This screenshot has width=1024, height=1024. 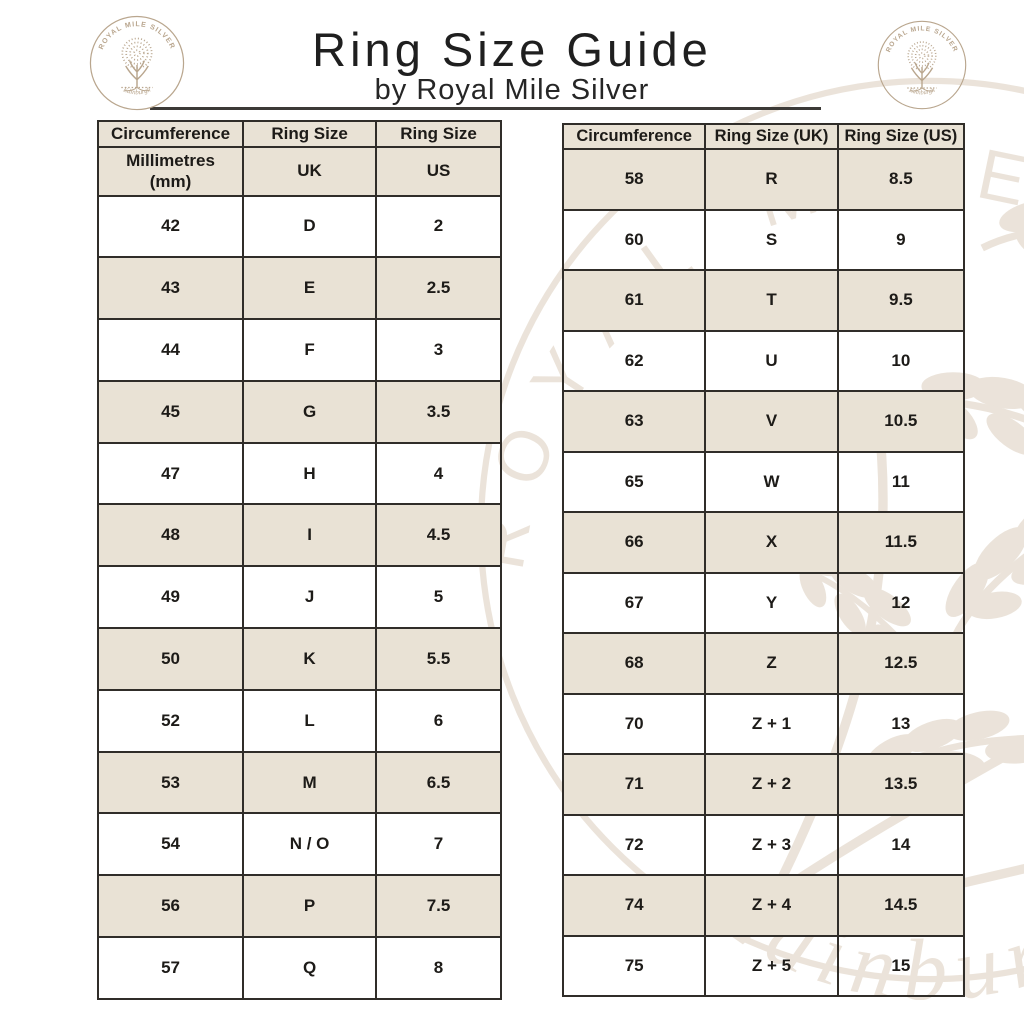 I want to click on table-cell: E, so click(x=310, y=288).